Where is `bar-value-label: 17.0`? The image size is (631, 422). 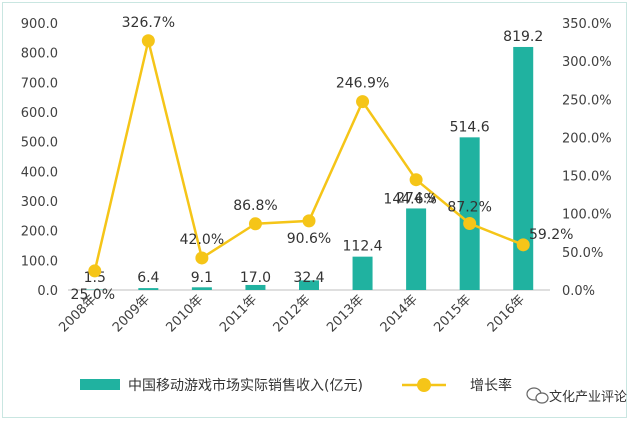 bar-value-label: 17.0 is located at coordinates (255, 278).